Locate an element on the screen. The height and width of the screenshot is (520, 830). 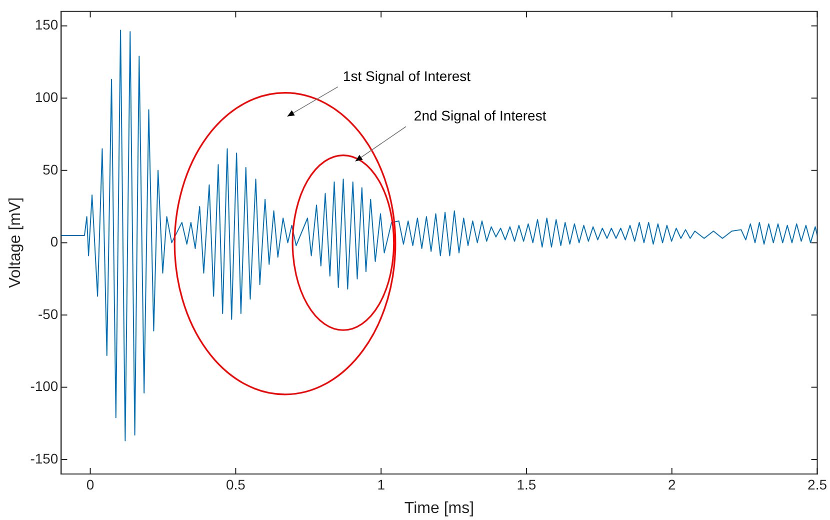
x-tick-label: 2.5 is located at coordinates (818, 484).